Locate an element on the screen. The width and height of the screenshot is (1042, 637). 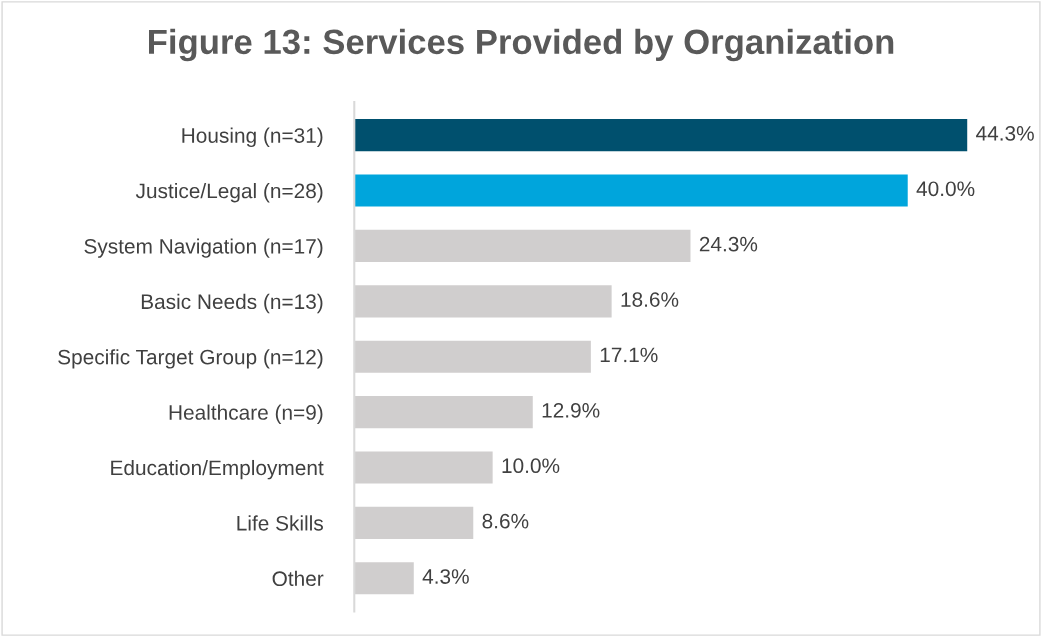
y-tick-label: System Navigation (n=17) is located at coordinates (203, 248).